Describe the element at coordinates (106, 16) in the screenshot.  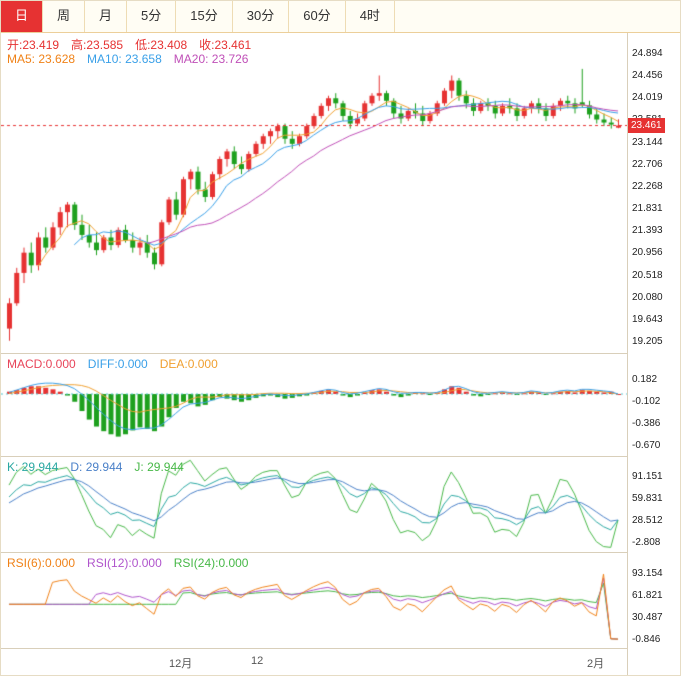
I see `tab-month: 月` at that location.